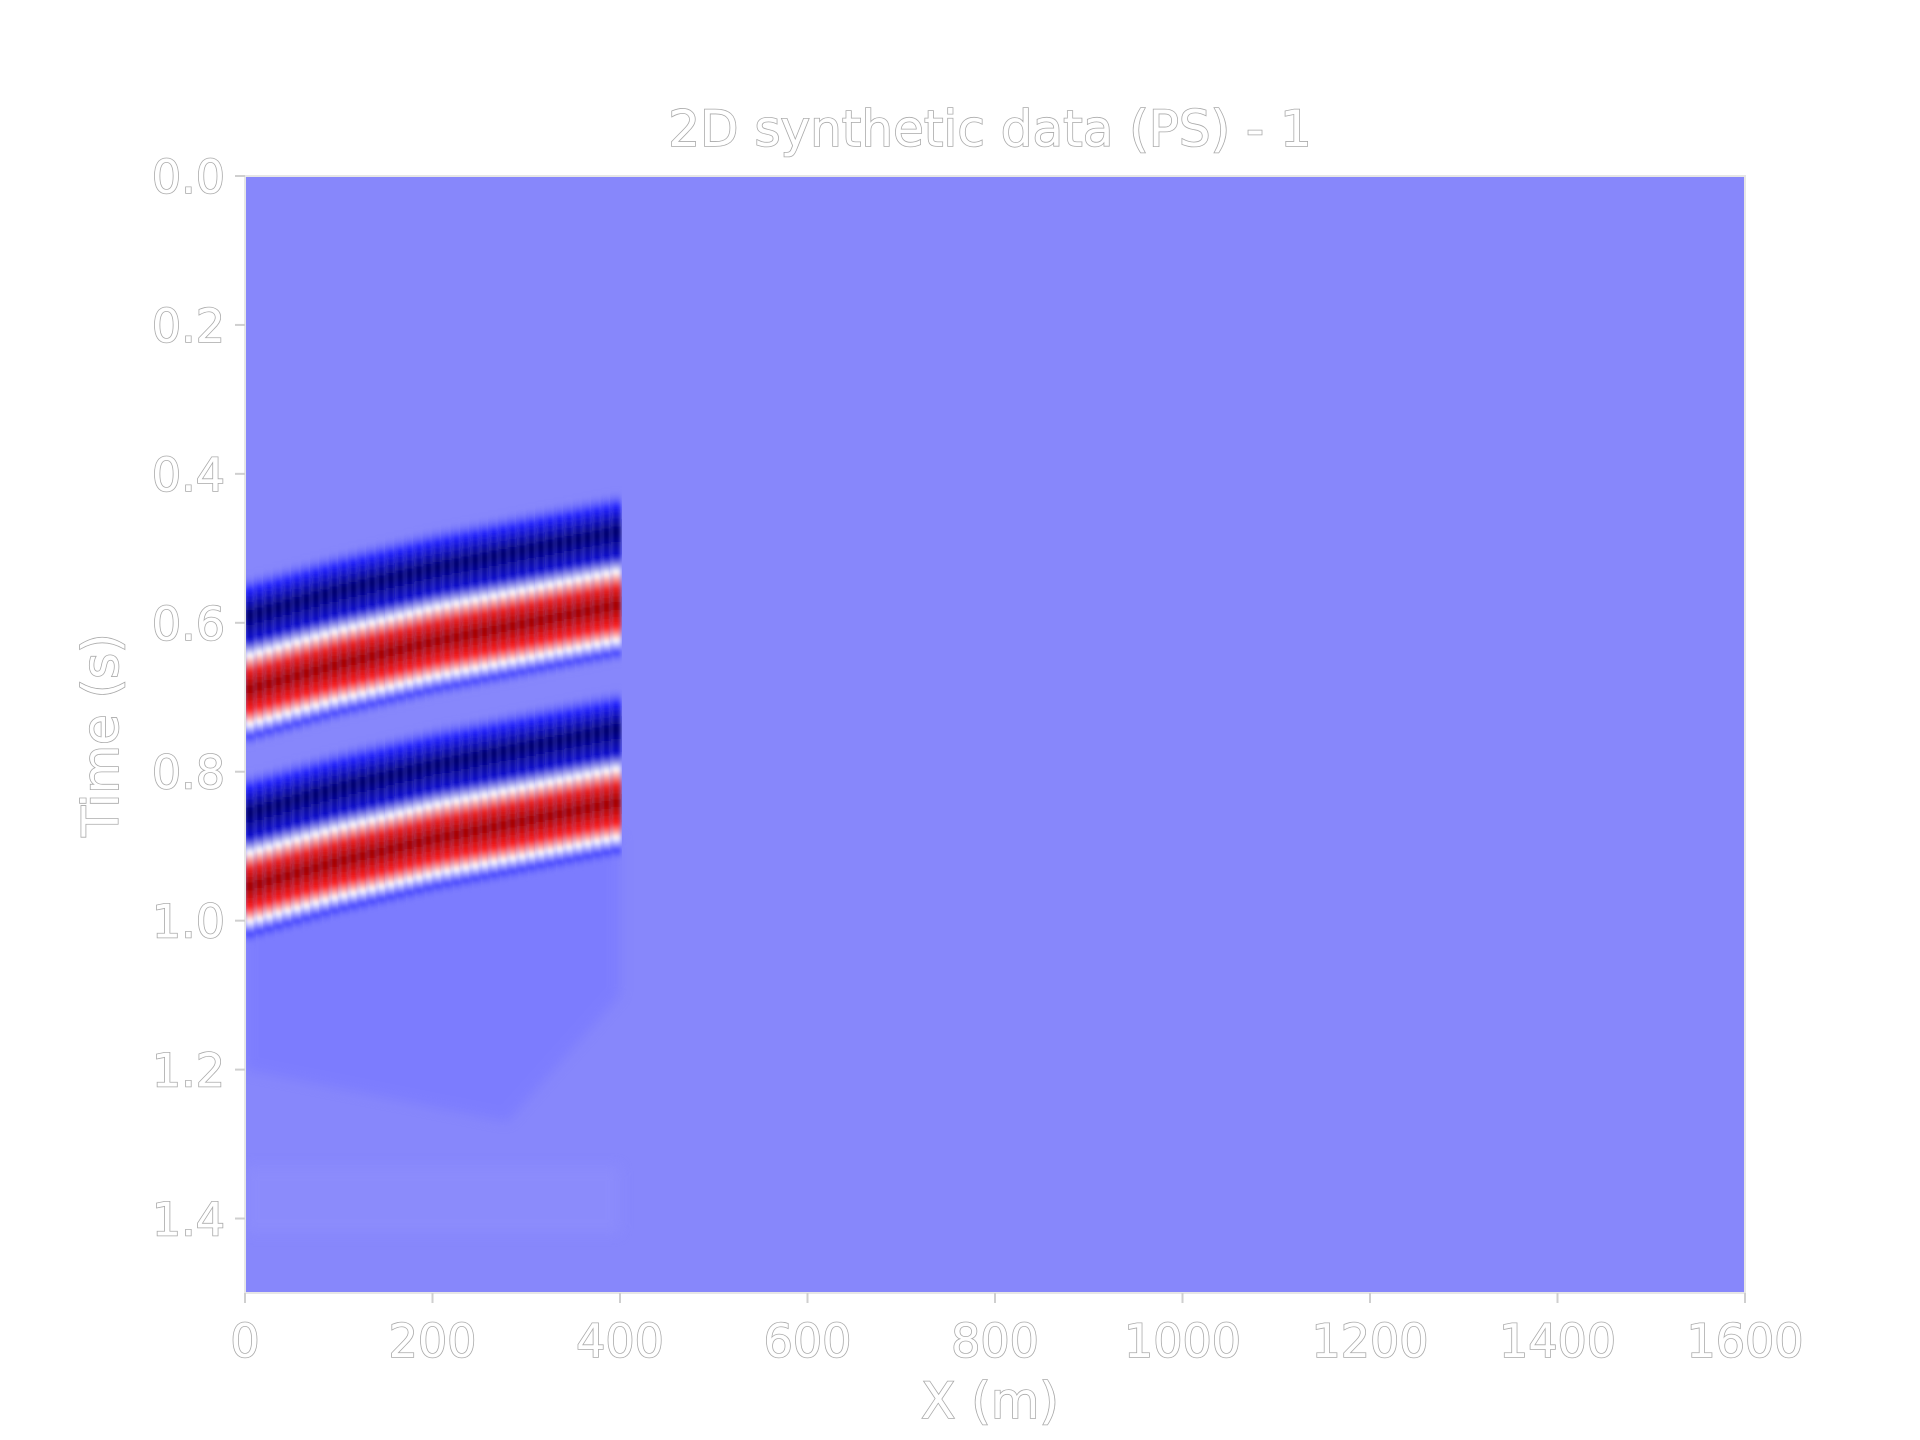 The width and height of the screenshot is (1920, 1440). What do you see at coordinates (188, 922) in the screenshot?
I see `y-tick-label: 1.0` at bounding box center [188, 922].